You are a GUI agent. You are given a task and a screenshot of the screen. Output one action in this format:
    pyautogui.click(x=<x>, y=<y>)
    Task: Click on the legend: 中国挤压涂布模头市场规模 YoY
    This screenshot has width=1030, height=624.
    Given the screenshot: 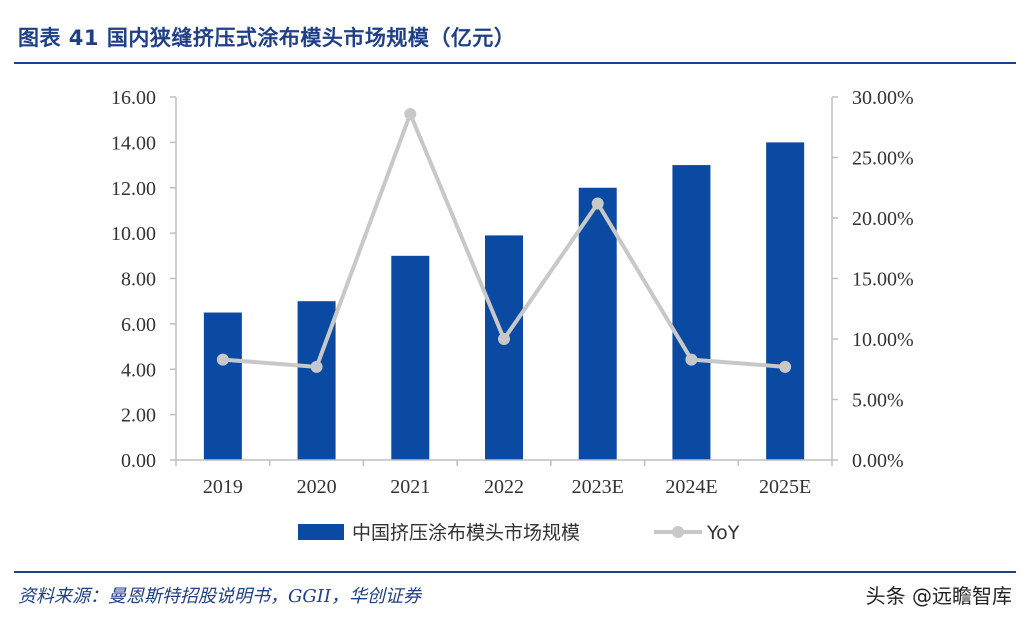 What is the action you would take?
    pyautogui.click(x=519, y=533)
    